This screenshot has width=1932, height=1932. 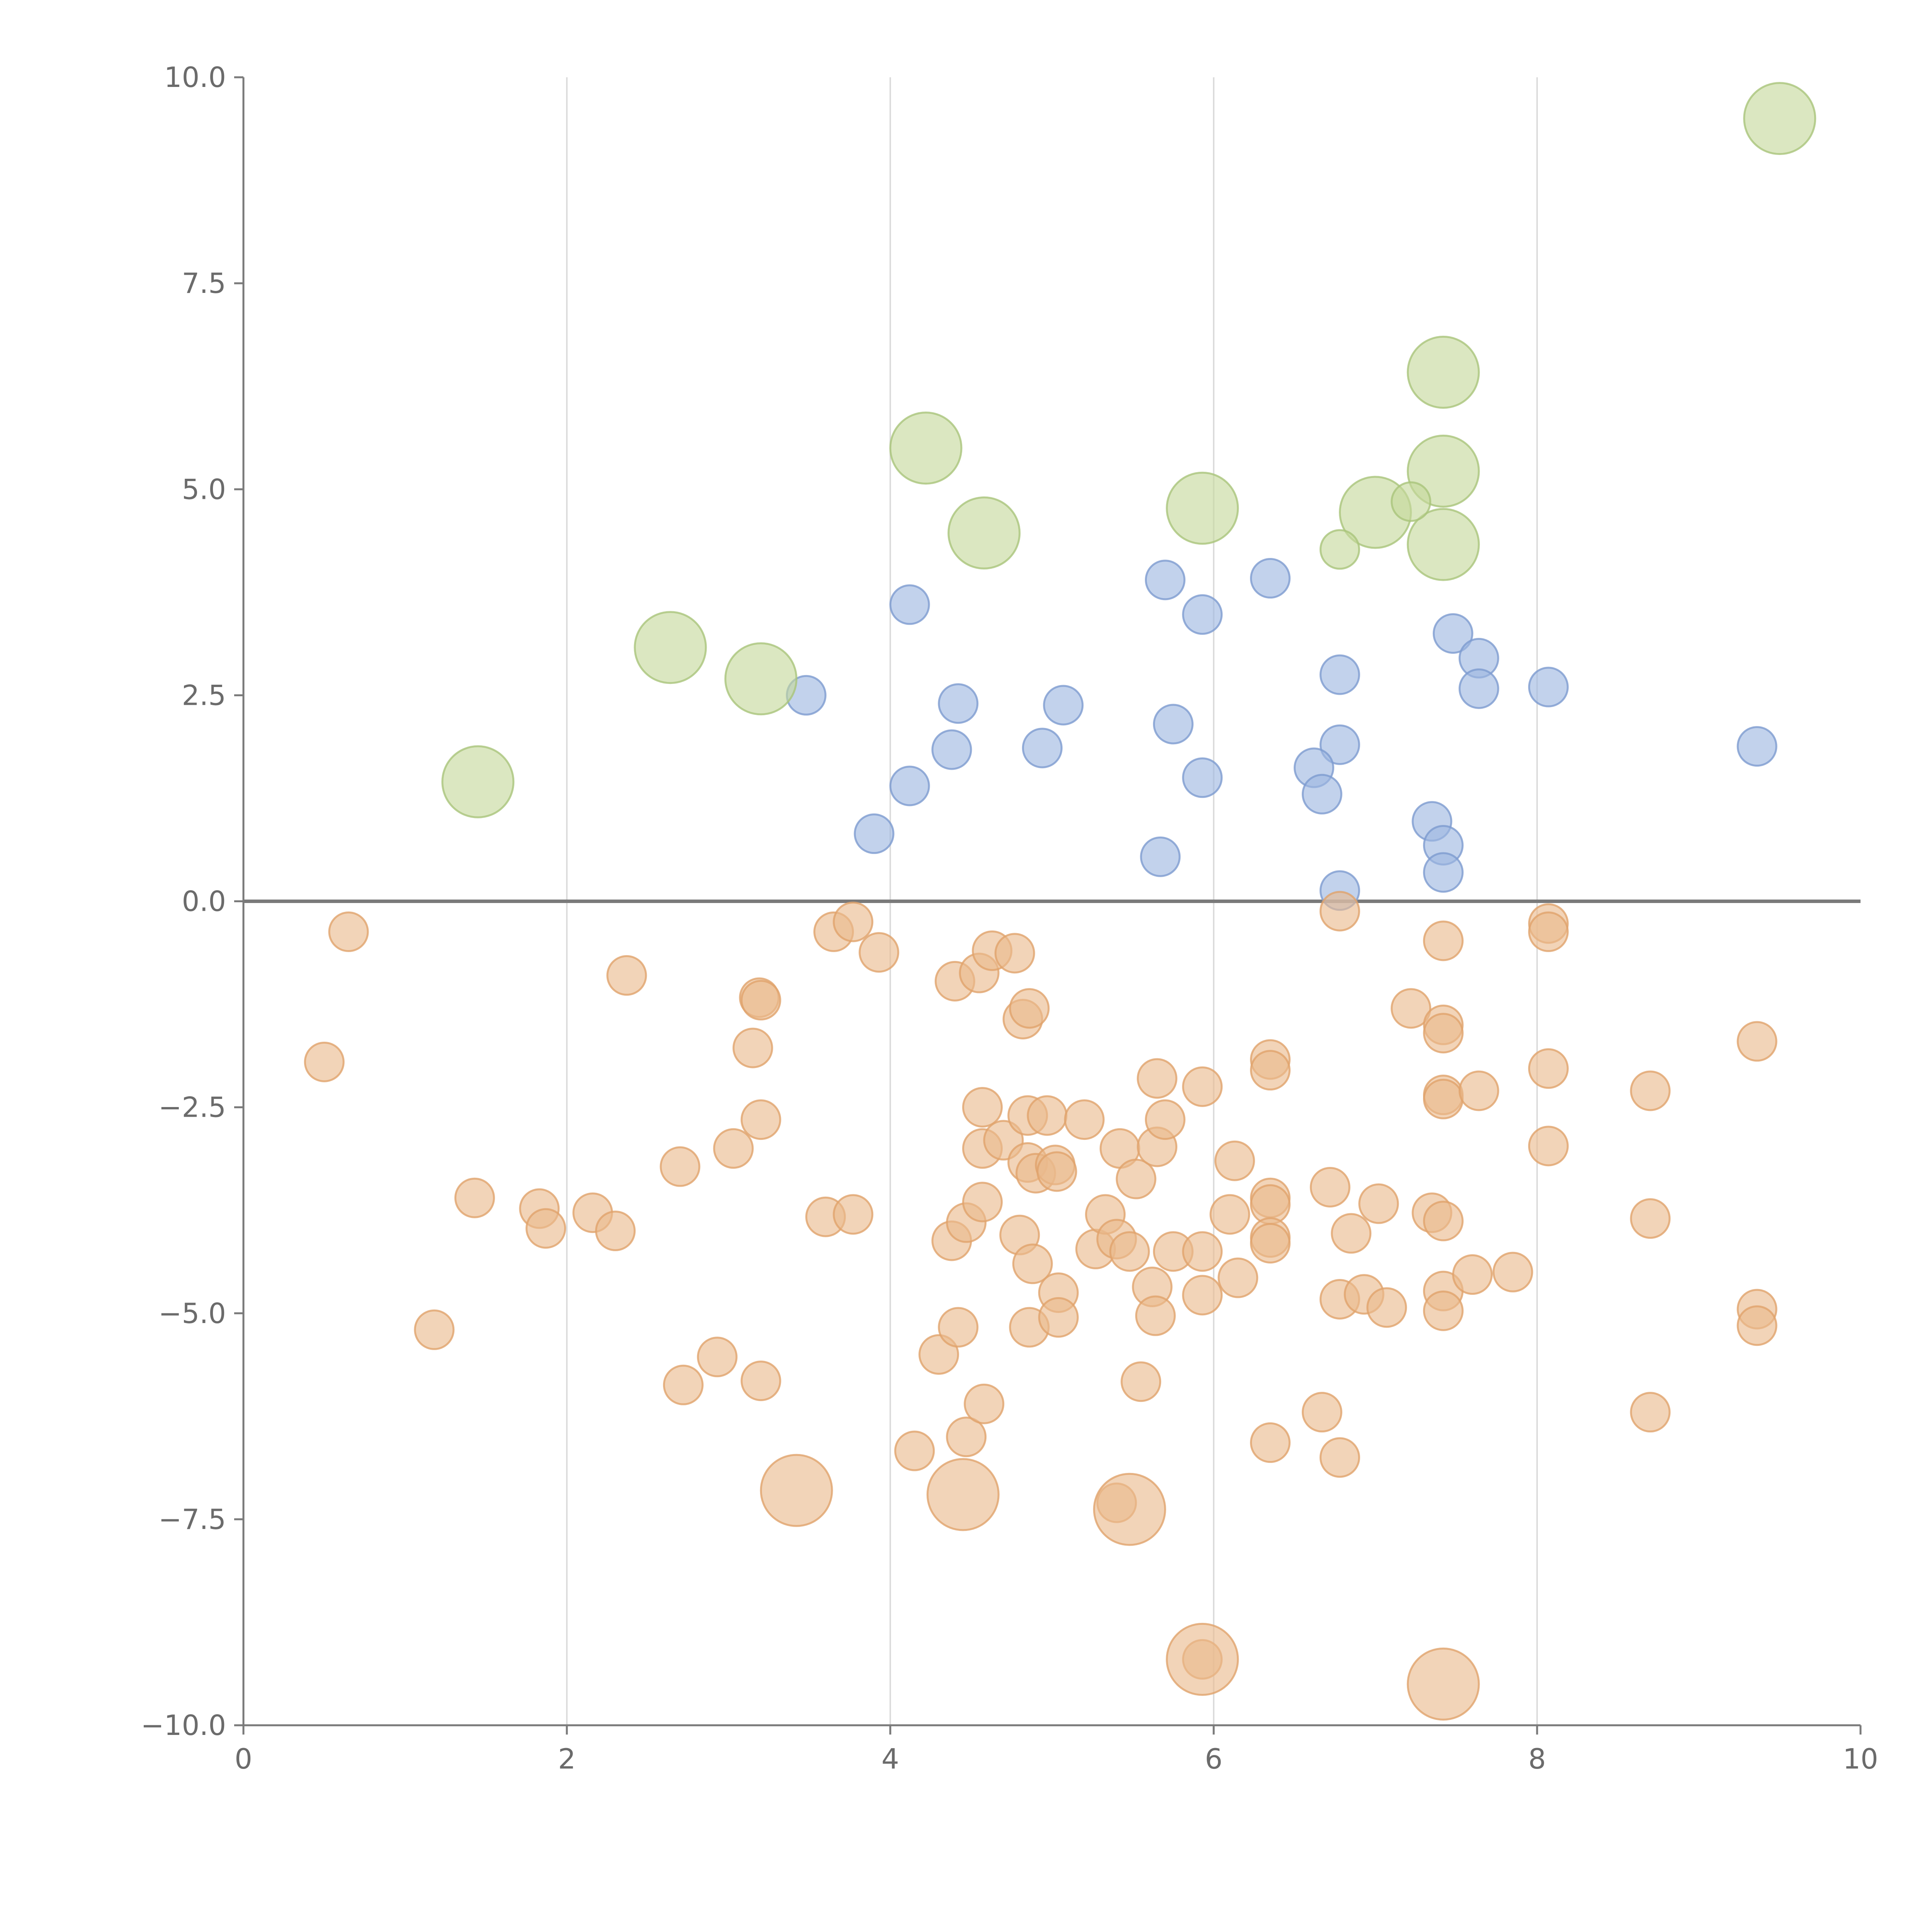 What do you see at coordinates (244, 1759) in the screenshot?
I see `x-tick-label: 0` at bounding box center [244, 1759].